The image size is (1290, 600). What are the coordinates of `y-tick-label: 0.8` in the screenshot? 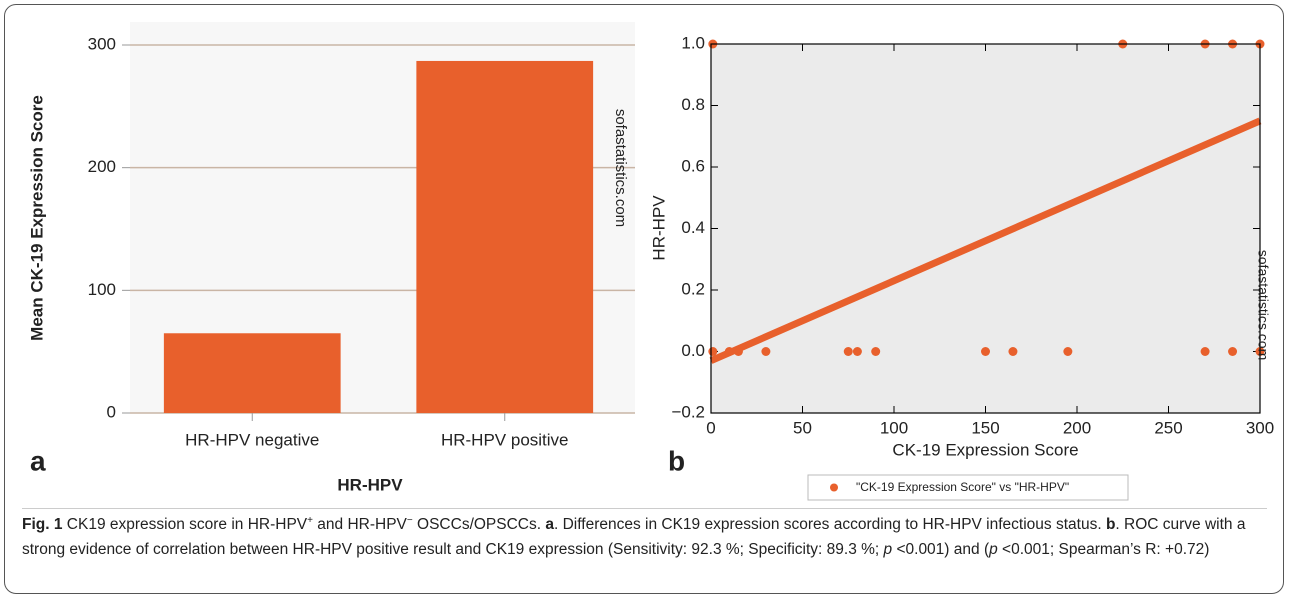 It's located at (693, 104).